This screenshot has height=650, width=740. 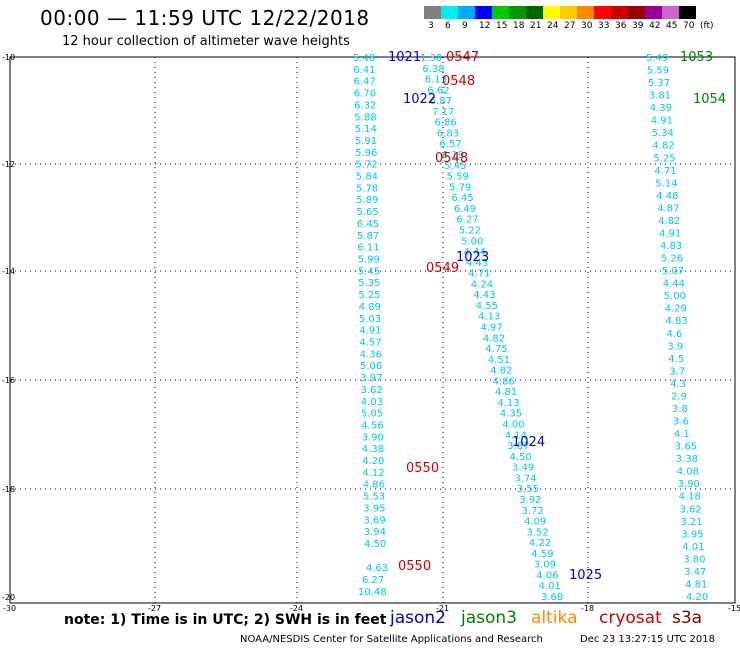 What do you see at coordinates (657, 58) in the screenshot?
I see `swh-value-track3: 5.49` at bounding box center [657, 58].